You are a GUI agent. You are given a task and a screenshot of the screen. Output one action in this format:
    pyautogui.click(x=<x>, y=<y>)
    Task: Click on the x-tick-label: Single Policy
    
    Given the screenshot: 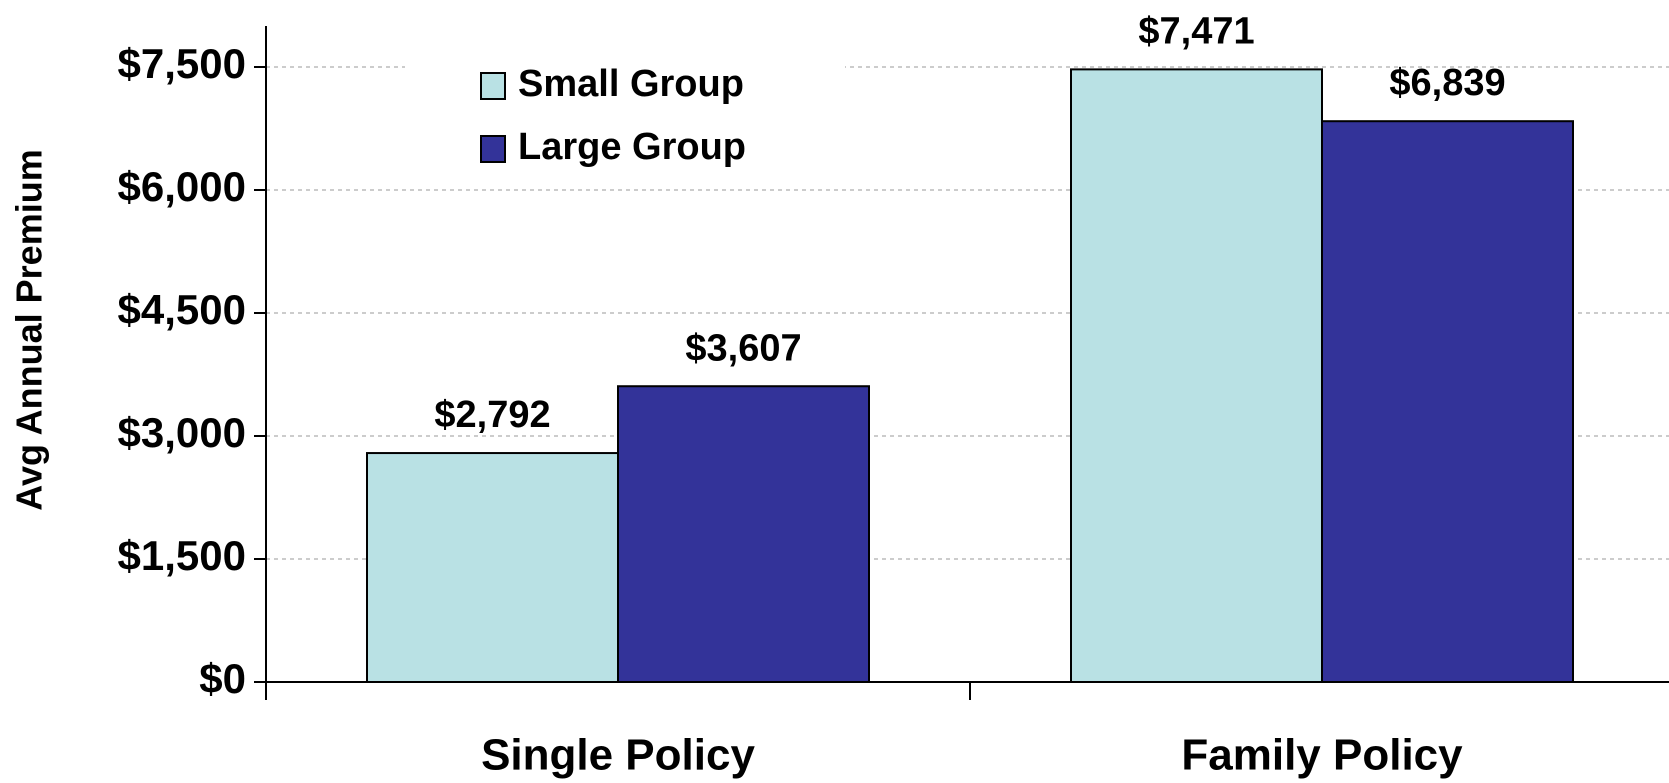 What is the action you would take?
    pyautogui.click(x=618, y=755)
    